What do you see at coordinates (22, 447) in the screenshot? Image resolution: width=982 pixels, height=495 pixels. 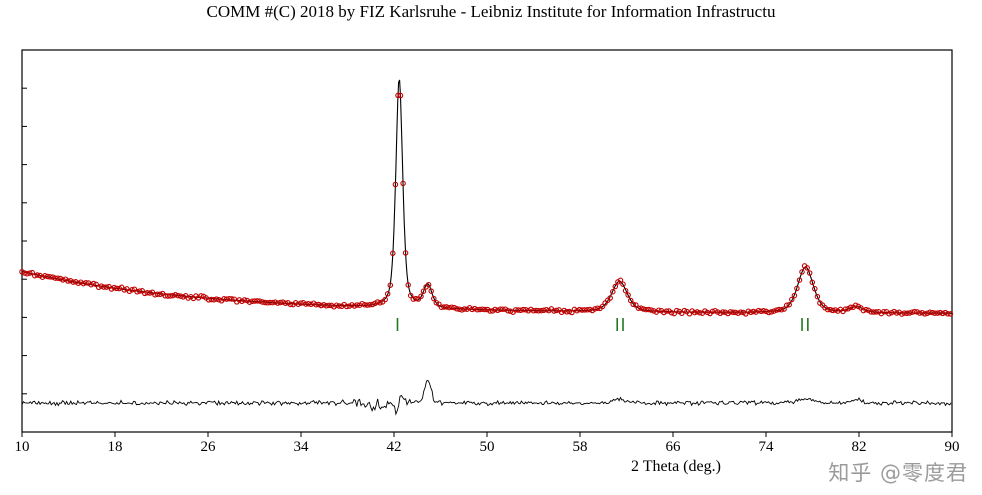 I see `x-tick-label: 10` at bounding box center [22, 447].